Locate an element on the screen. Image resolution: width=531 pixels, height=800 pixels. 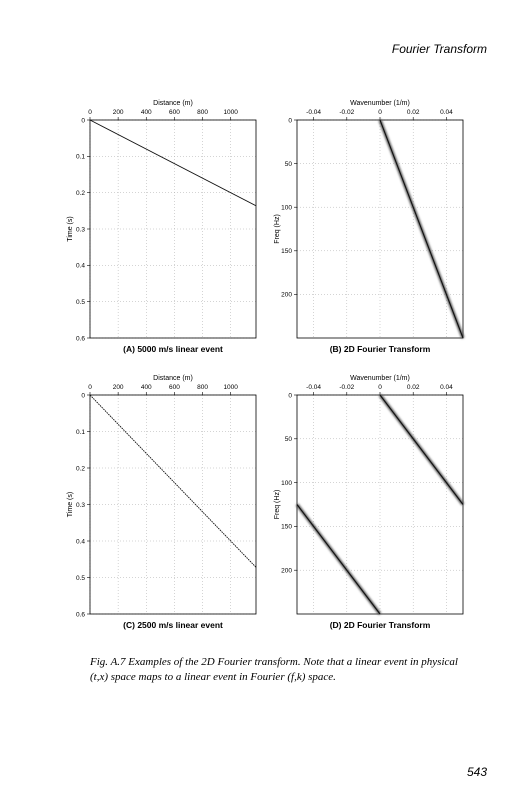
panel-title: (D) 2D Fourier Transform is located at coordinates (380, 625).